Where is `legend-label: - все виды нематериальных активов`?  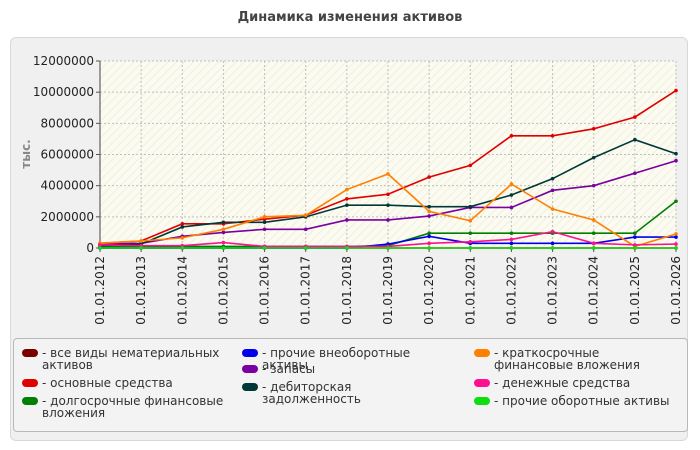
legend-label: - все виды нематериальных активов is located at coordinates (131, 359).